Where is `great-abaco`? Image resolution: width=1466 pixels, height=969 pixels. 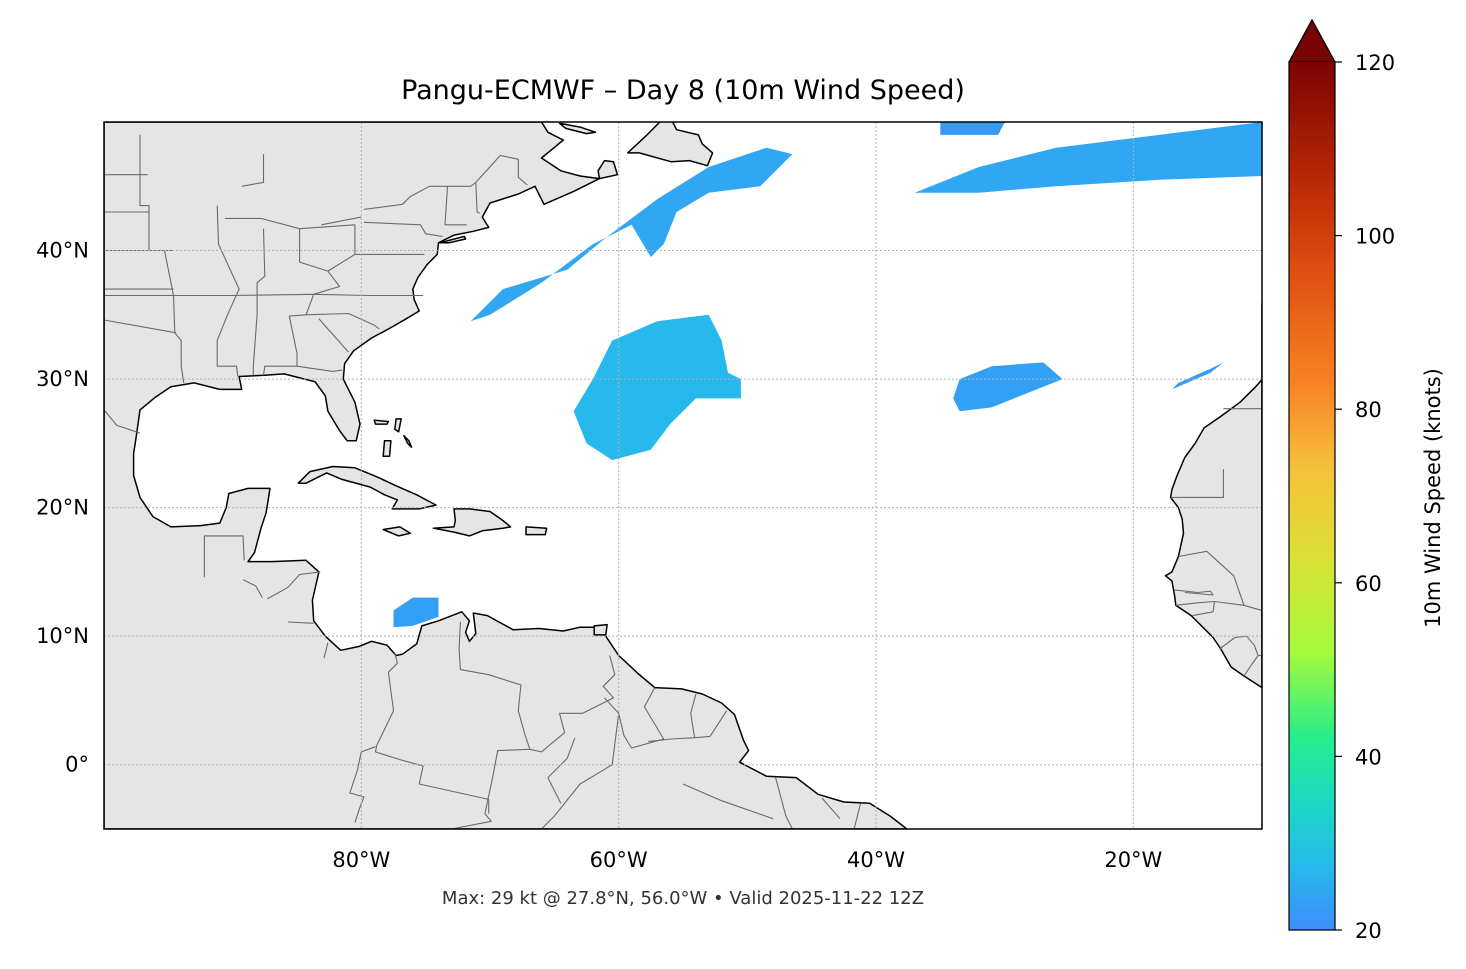 great-abaco is located at coordinates (398, 425).